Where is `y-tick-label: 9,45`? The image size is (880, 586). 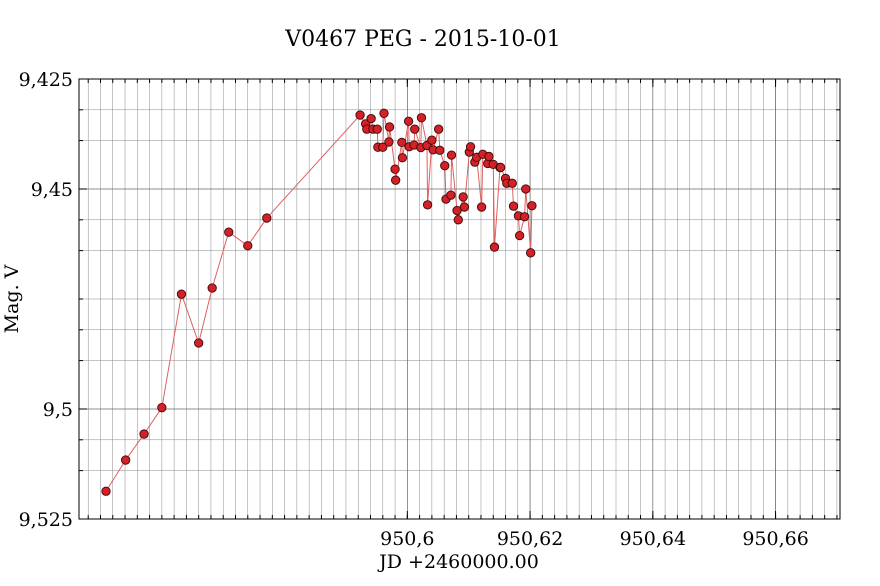
y-tick-label: 9,45 is located at coordinates (52, 190).